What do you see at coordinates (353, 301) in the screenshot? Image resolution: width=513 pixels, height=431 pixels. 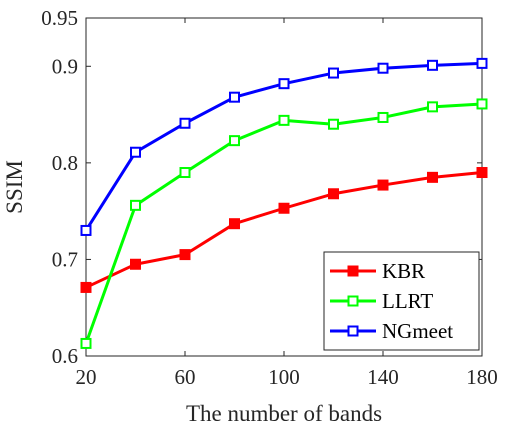 I see `legend-marker-llrt` at bounding box center [353, 301].